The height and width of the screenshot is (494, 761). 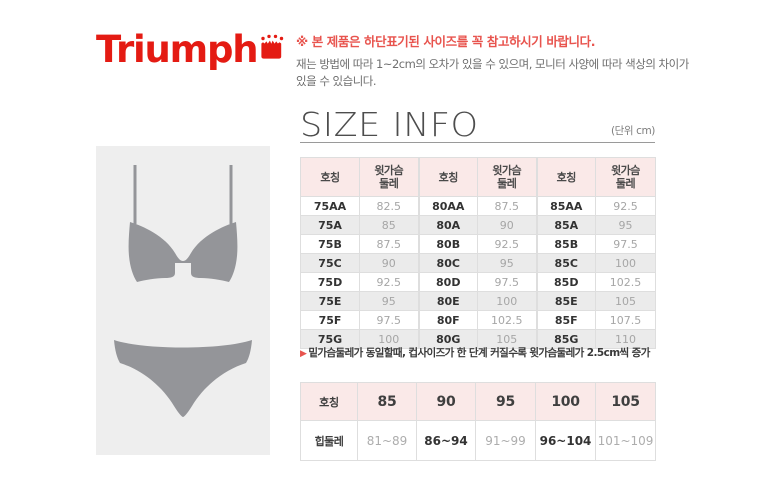 What do you see at coordinates (565, 282) in the screenshot?
I see `cell-size-name: 85D` at bounding box center [565, 282].